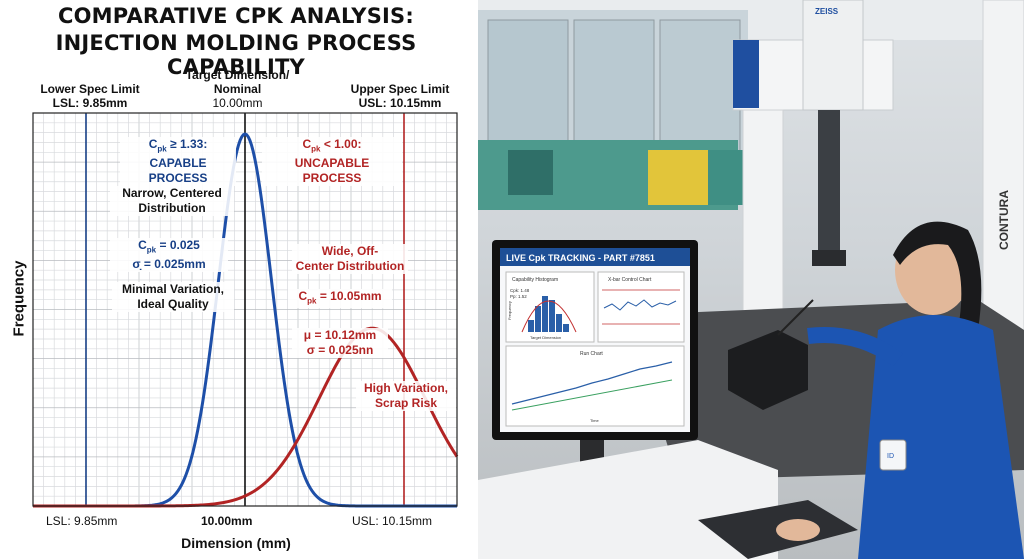 The image size is (1024, 559). I want to click on molded-part, so click(768, 370).